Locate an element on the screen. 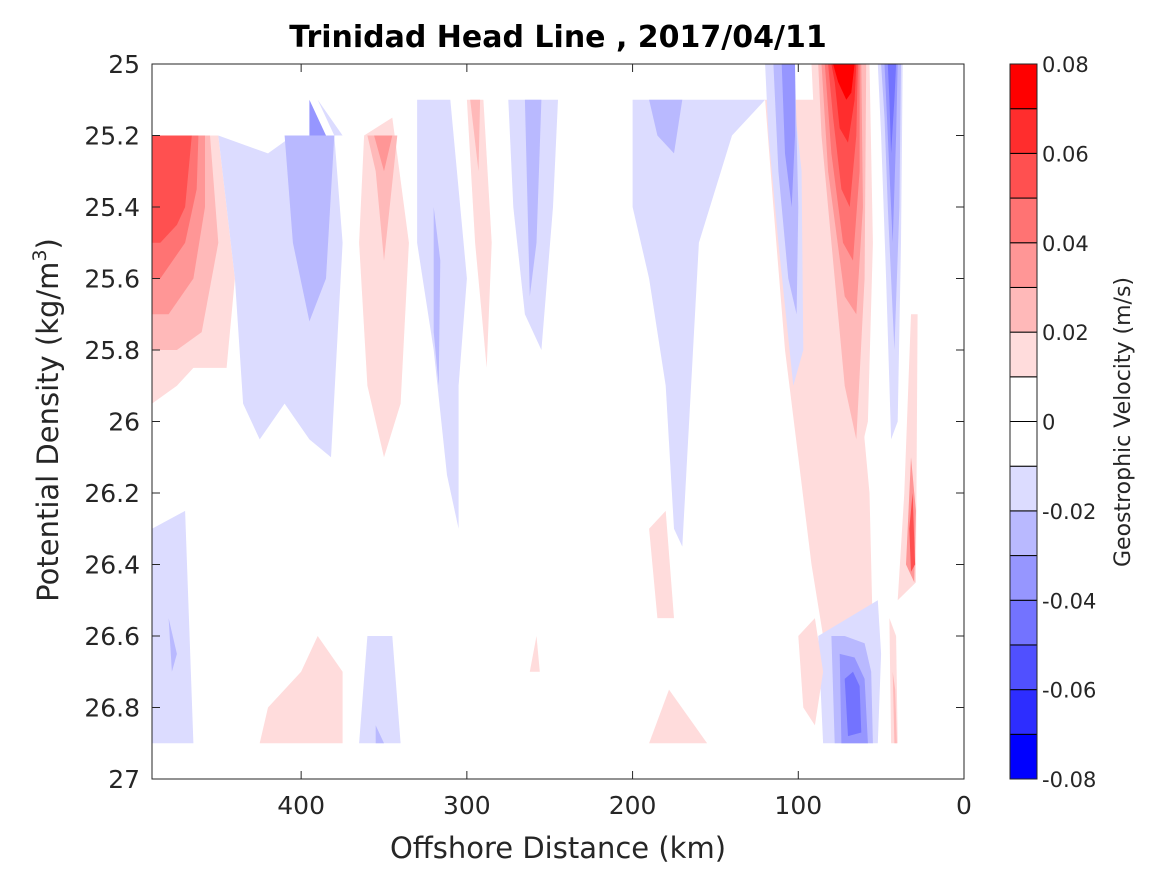  colorbar-tick-label: -0.02 is located at coordinates (1069, 512).